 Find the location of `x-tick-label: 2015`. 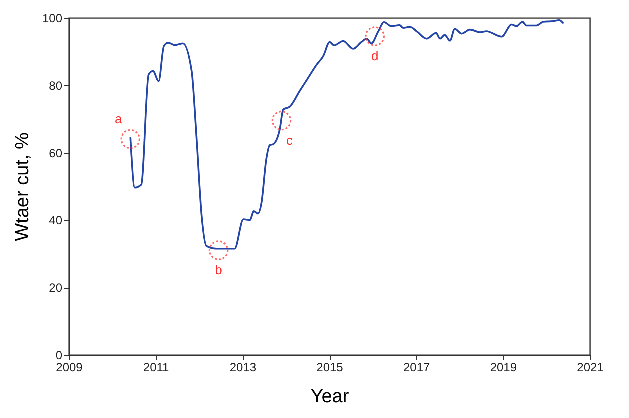

x-tick-label: 2015 is located at coordinates (330, 367).